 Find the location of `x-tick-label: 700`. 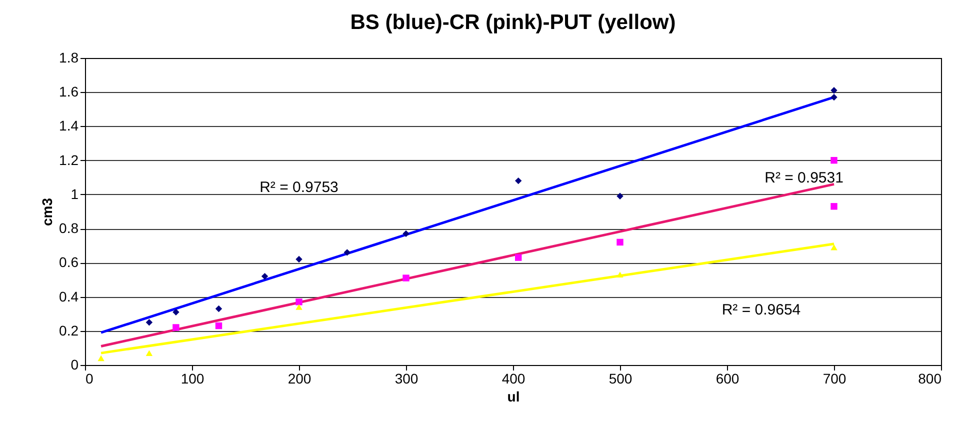

x-tick-label: 700 is located at coordinates (834, 378).